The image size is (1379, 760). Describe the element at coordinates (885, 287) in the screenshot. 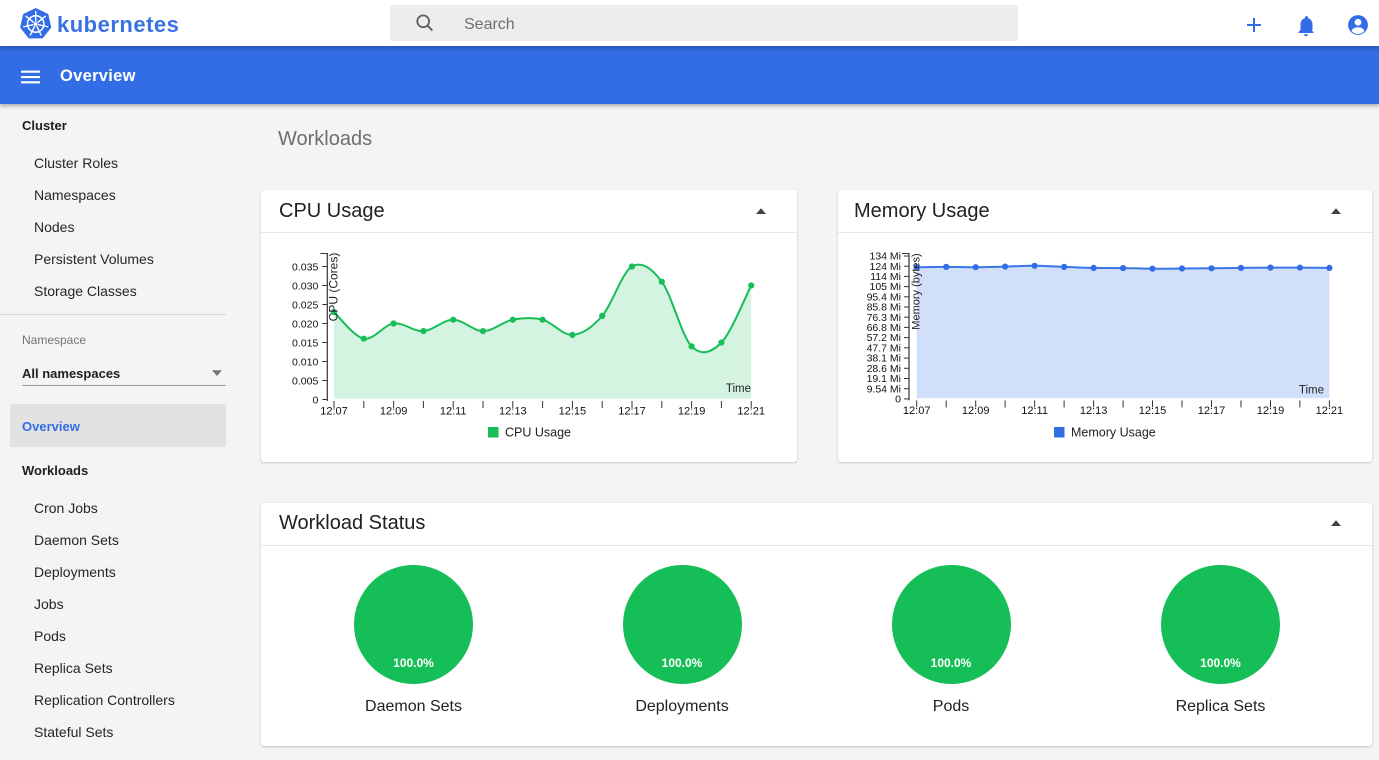

I see `svg-text: 105 Mi` at that location.